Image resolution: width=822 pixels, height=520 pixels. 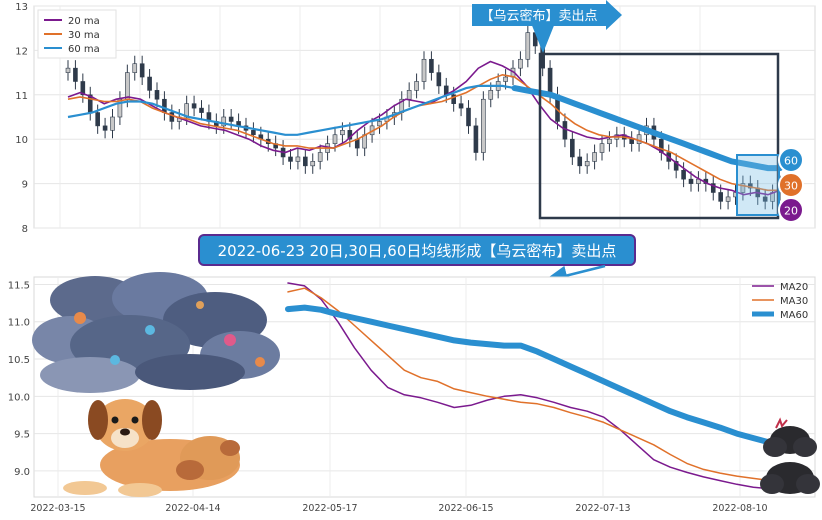 What do you see at coordinates (538, 16) in the screenshot?
I see `sell-point-banner-label: 【乌云密布】卖出点` at bounding box center [538, 16].